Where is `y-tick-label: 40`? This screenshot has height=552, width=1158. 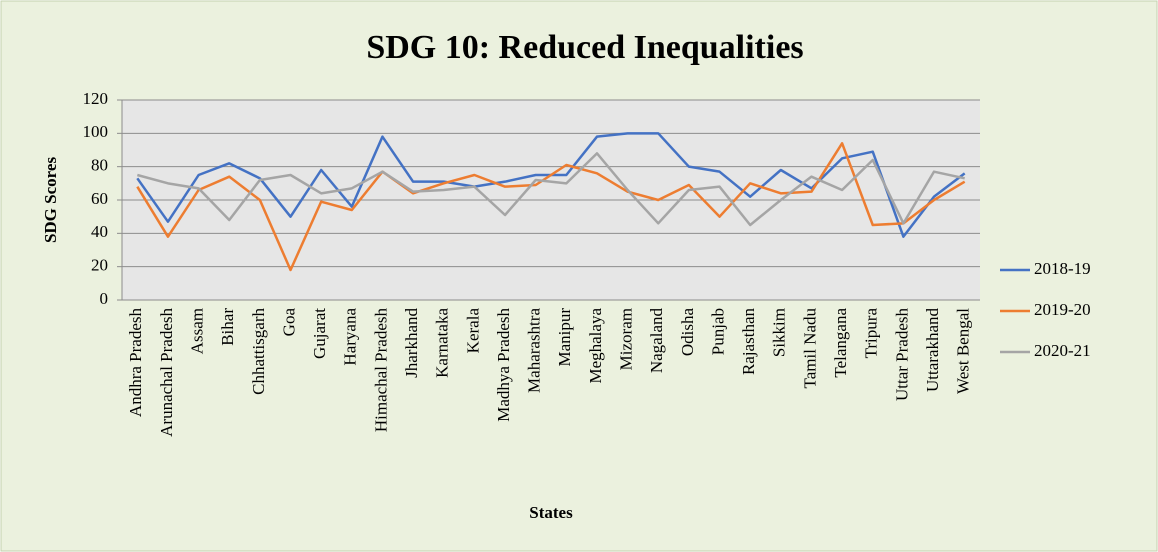 y-tick-label: 40 is located at coordinates (99, 231).